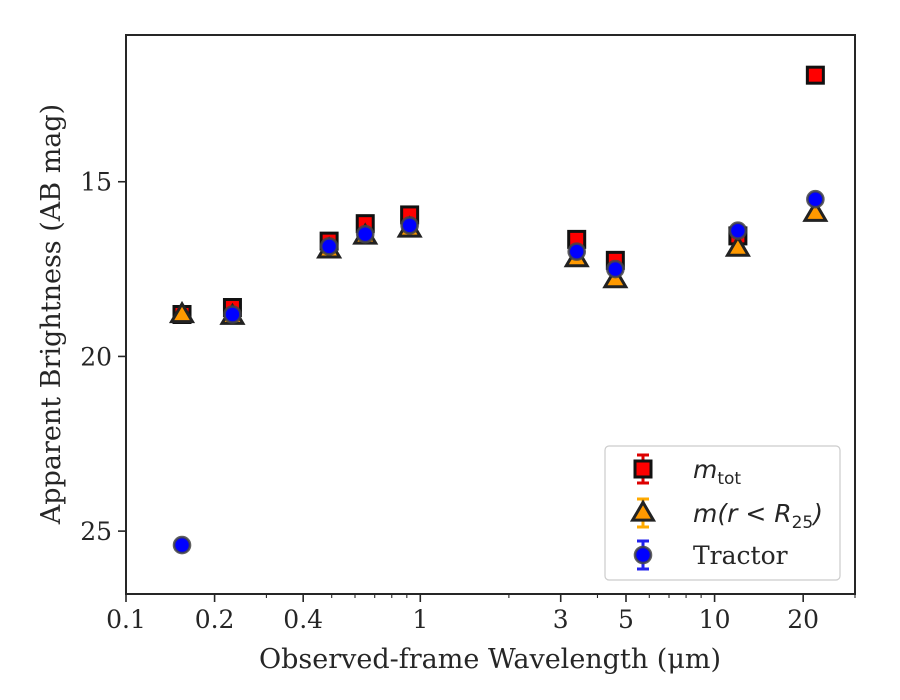 The width and height of the screenshot is (900, 700). Describe the element at coordinates (126, 619) in the screenshot. I see `x-tick-label: 0.1` at that location.